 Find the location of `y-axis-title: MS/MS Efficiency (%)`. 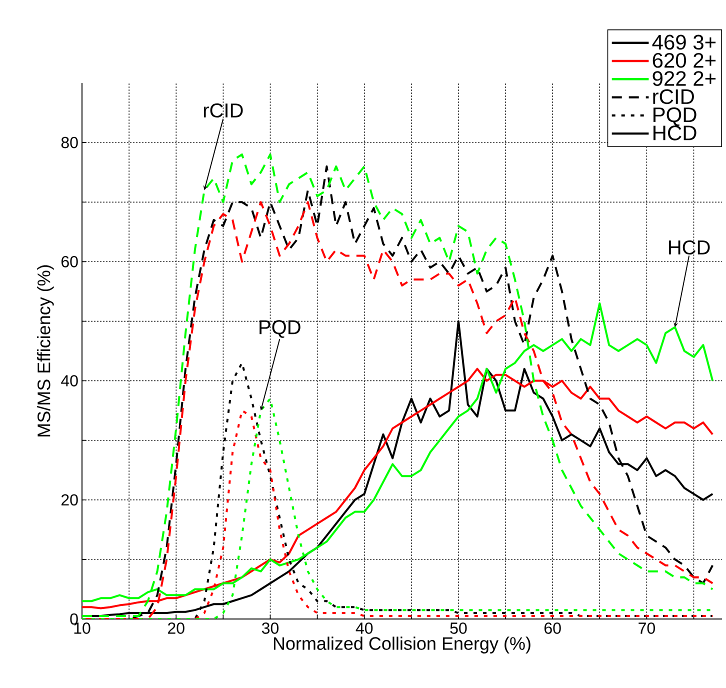

y-axis-title: MS/MS Efficiency (%) is located at coordinates (45, 350).